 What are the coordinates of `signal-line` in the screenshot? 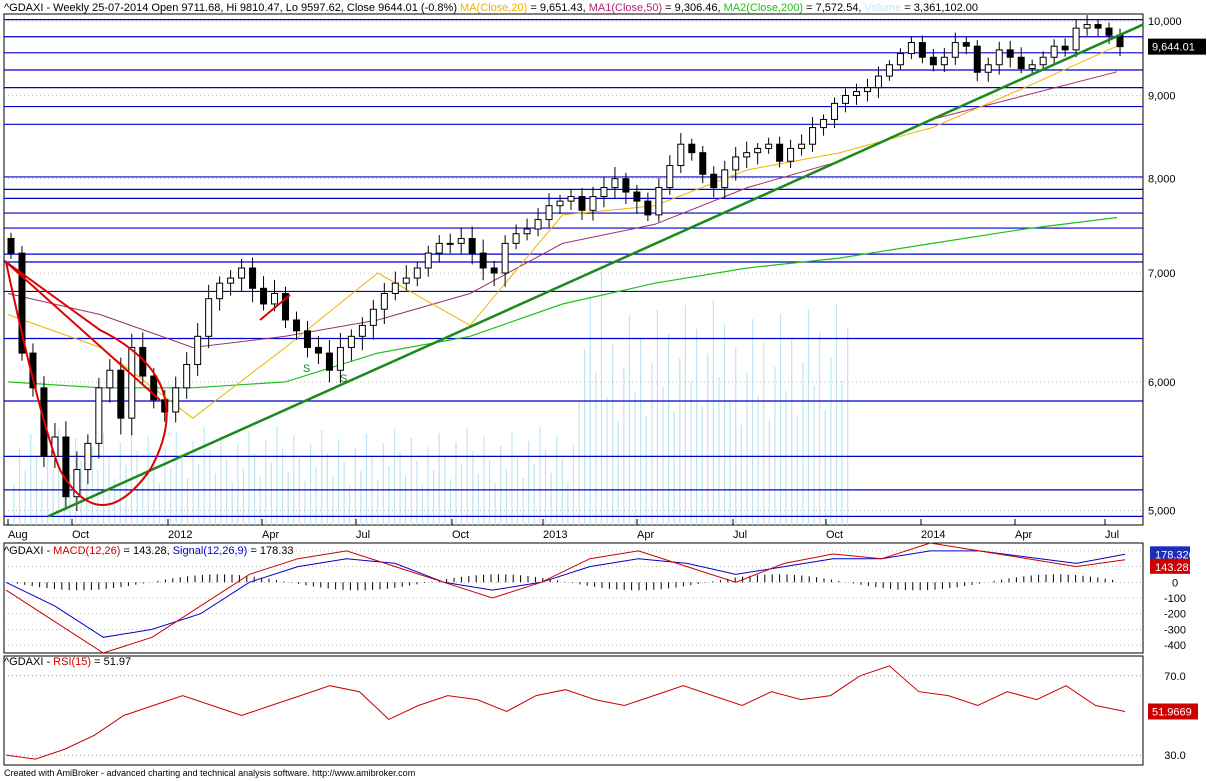 It's located at (565, 594).